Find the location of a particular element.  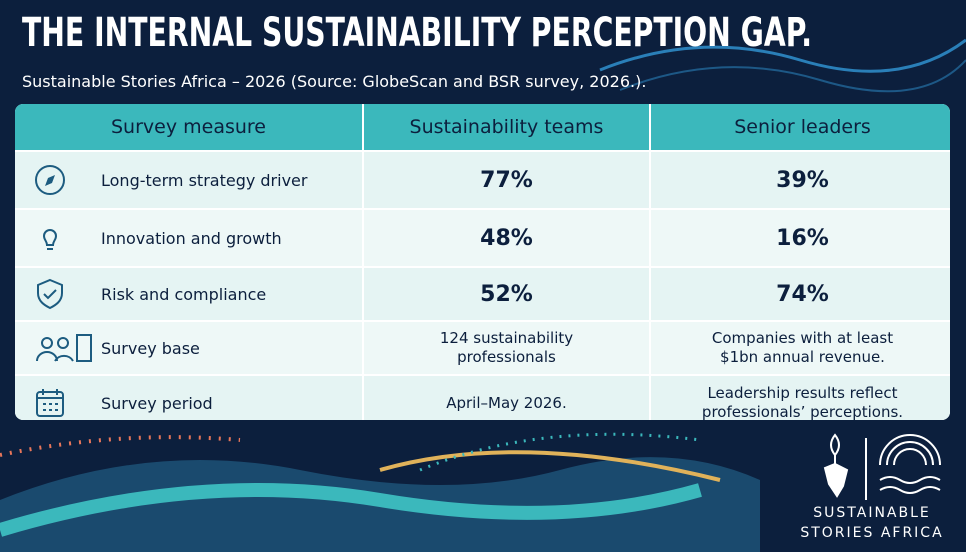

cell: Risk and compliance is located at coordinates (188, 294).